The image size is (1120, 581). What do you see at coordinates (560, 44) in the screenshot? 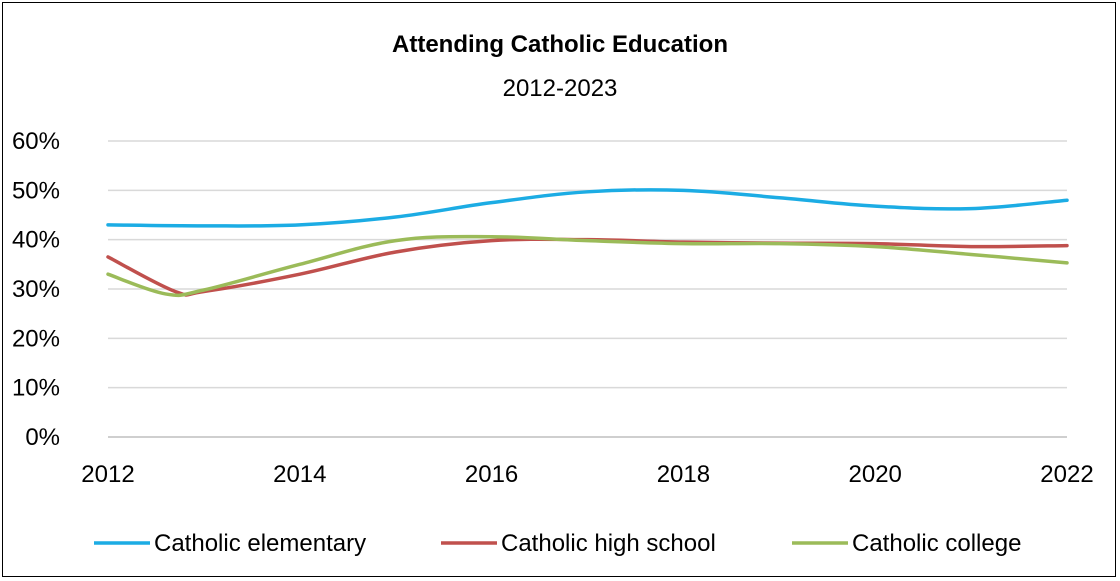
I see `chart-title: Attending Catholic Education` at bounding box center [560, 44].